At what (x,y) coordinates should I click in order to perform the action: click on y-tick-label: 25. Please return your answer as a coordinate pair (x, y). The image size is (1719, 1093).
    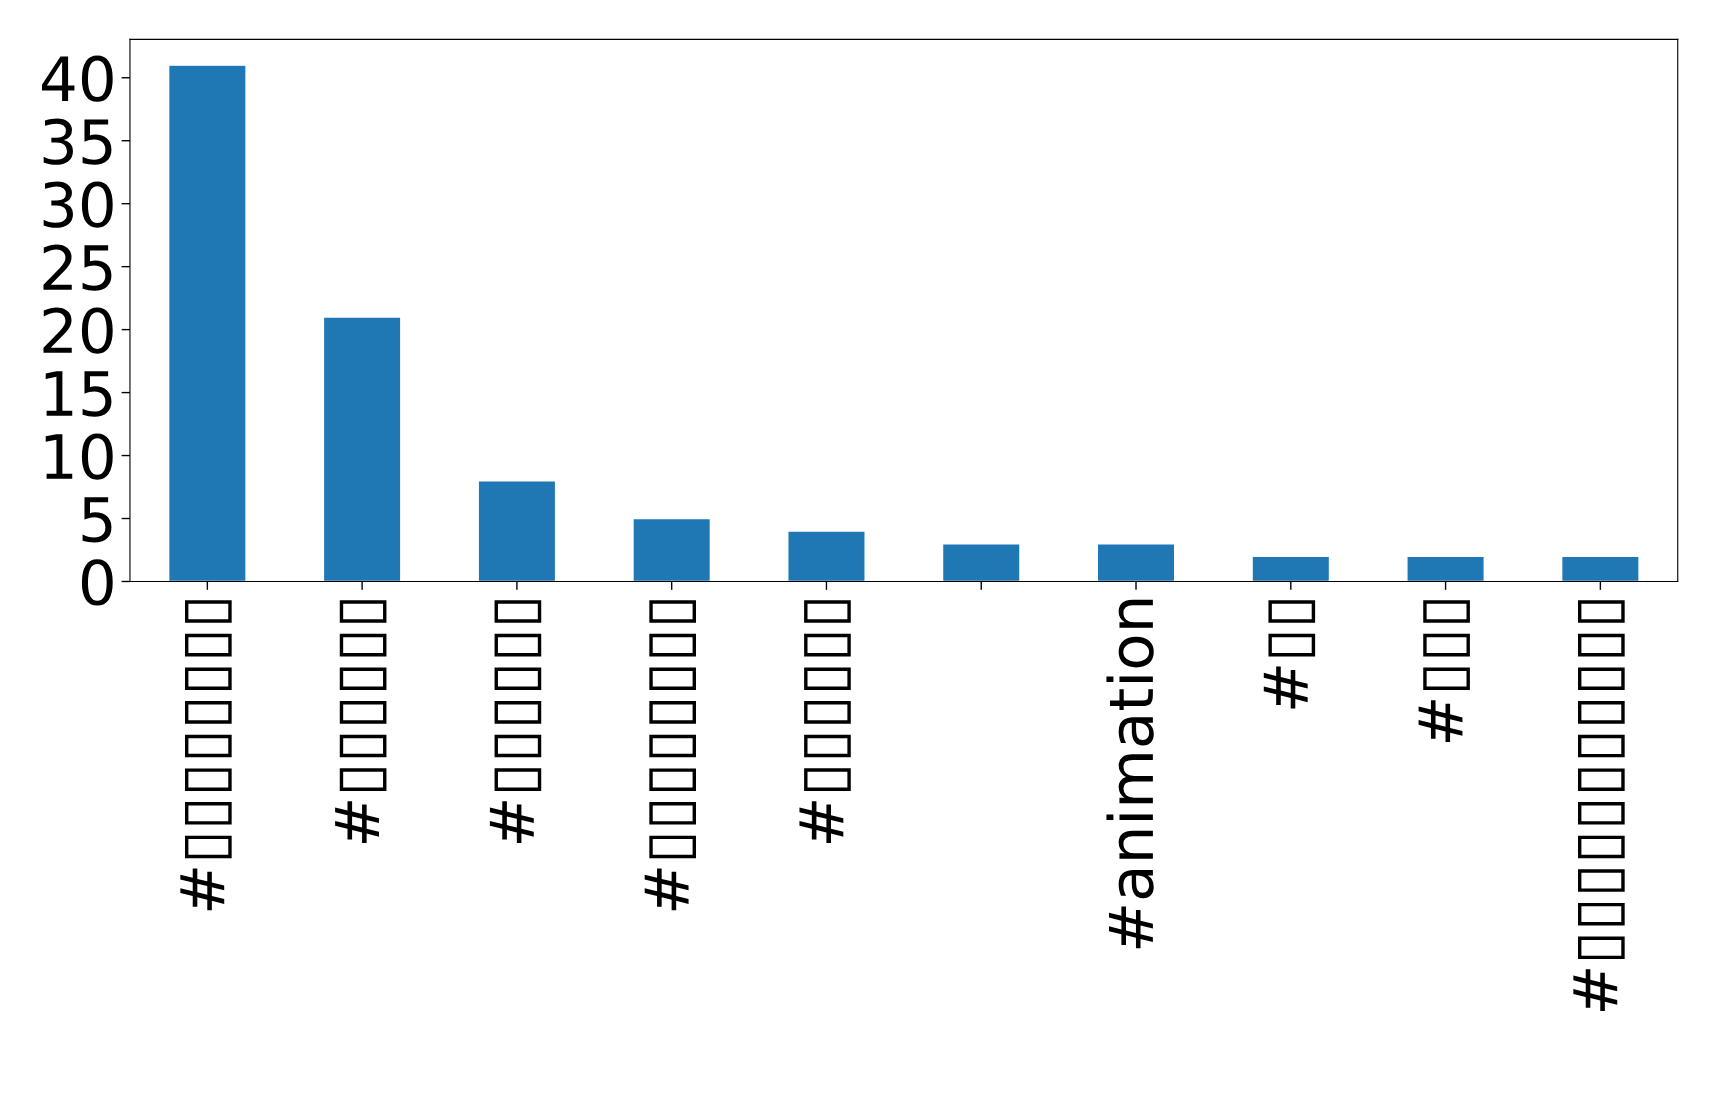
    Looking at the image, I should click on (77, 267).